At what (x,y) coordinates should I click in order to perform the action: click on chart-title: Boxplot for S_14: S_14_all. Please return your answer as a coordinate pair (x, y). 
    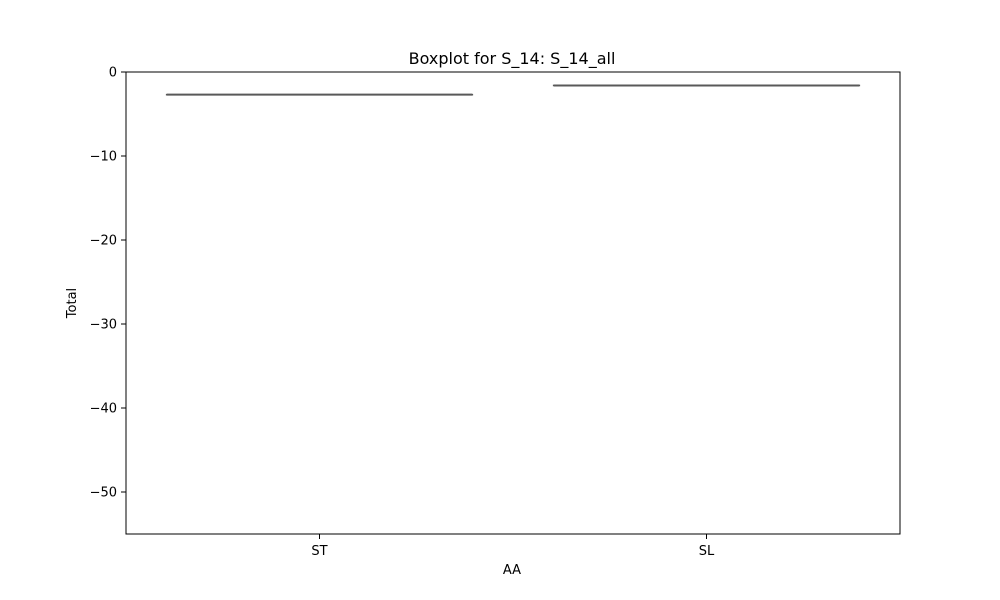
    Looking at the image, I should click on (512, 59).